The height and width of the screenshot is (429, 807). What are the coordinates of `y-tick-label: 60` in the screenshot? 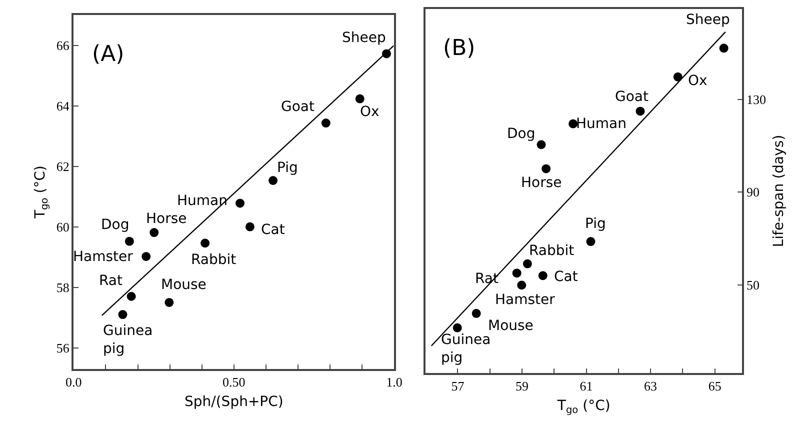 It's located at (63, 226).